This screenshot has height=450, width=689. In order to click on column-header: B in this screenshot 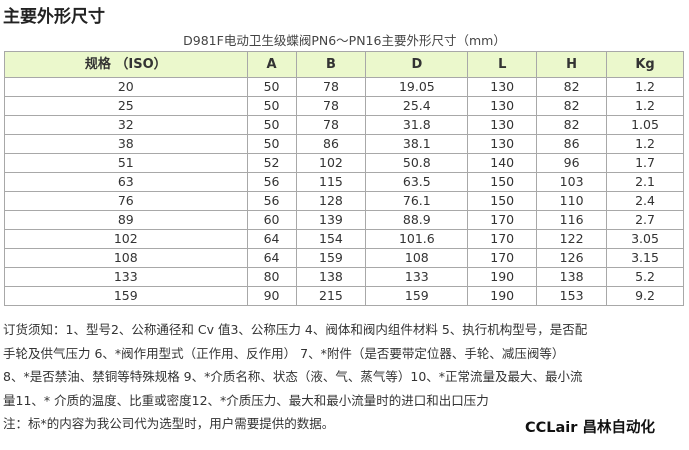, I will do `click(331, 64)`.